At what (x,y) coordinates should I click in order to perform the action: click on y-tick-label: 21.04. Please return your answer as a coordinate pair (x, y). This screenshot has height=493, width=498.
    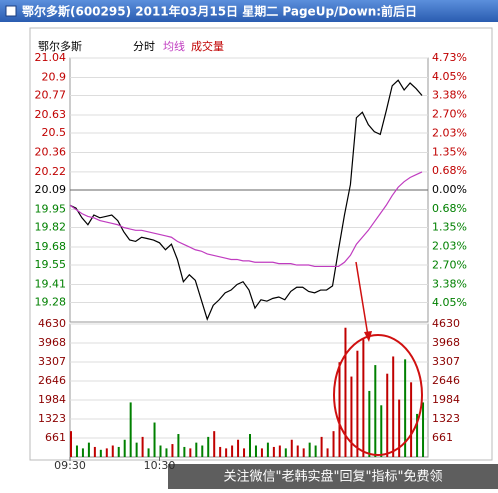
    Looking at the image, I should click on (51, 57).